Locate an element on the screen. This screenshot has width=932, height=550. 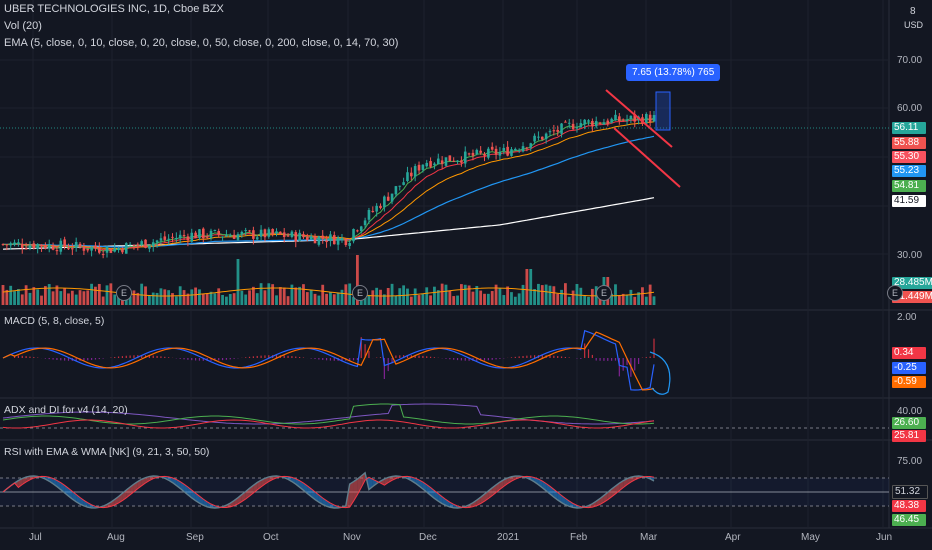
currency-label: USD is located at coordinates (914, 25).